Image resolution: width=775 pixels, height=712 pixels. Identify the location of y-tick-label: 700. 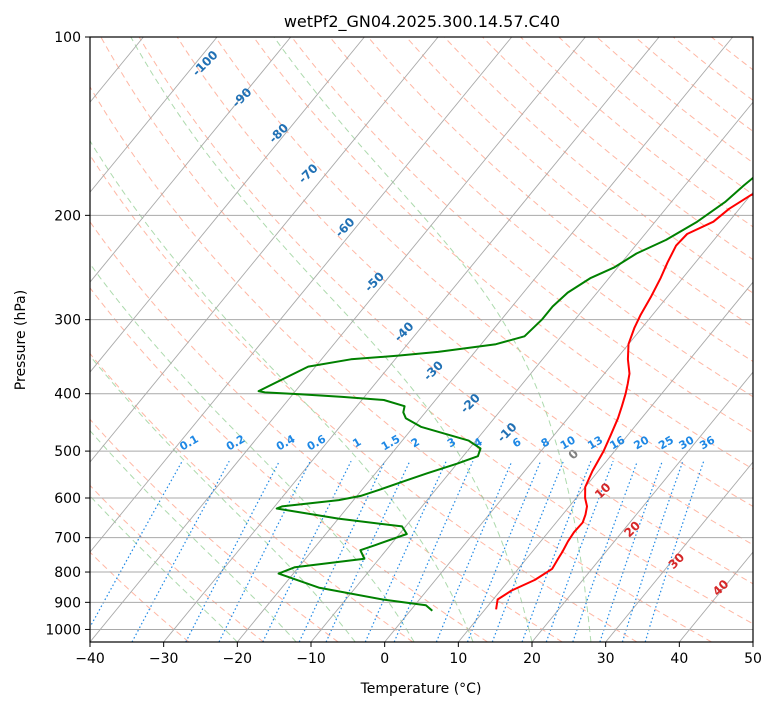
(67, 539).